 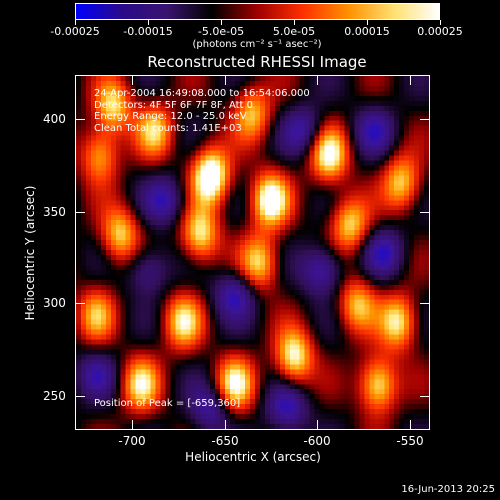 I want to click on colorbar, so click(x=257, y=11).